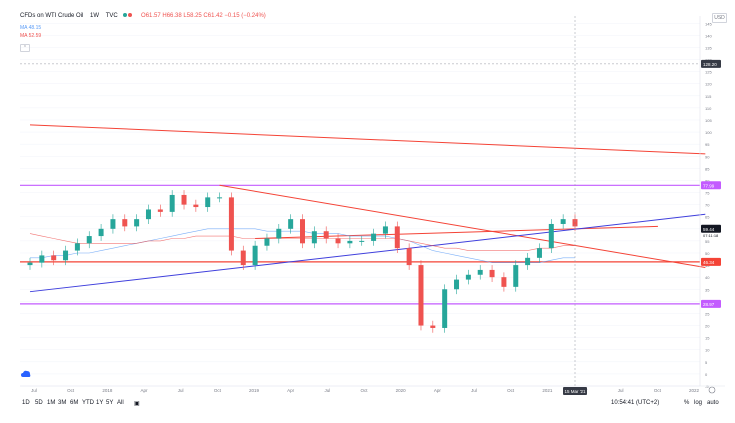 This screenshot has width=735, height=423. I want to click on range-button-5d: 5D, so click(39, 403).